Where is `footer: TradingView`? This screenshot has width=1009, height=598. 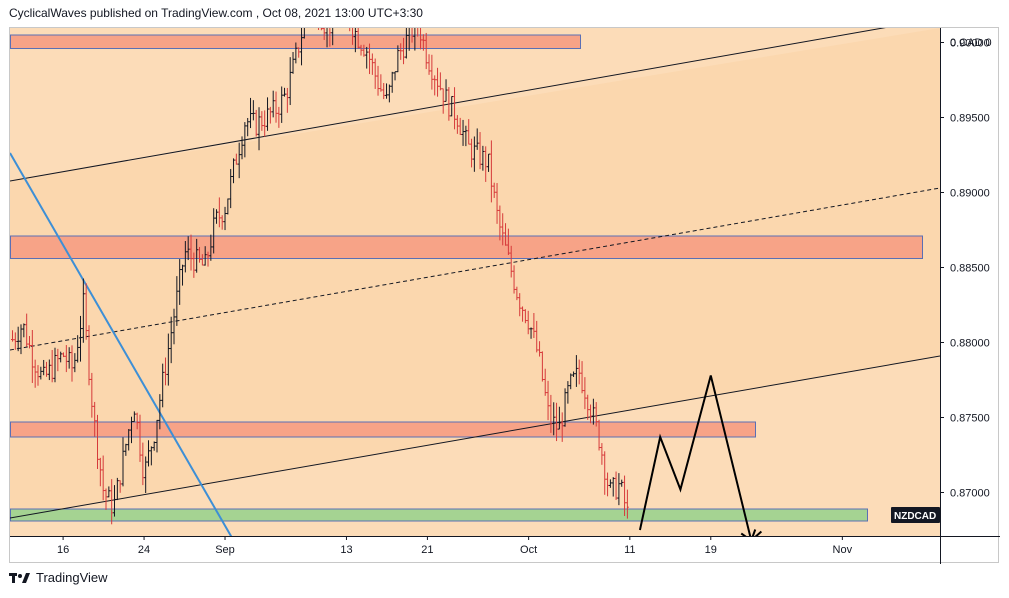
footer: TradingView is located at coordinates (58, 577).